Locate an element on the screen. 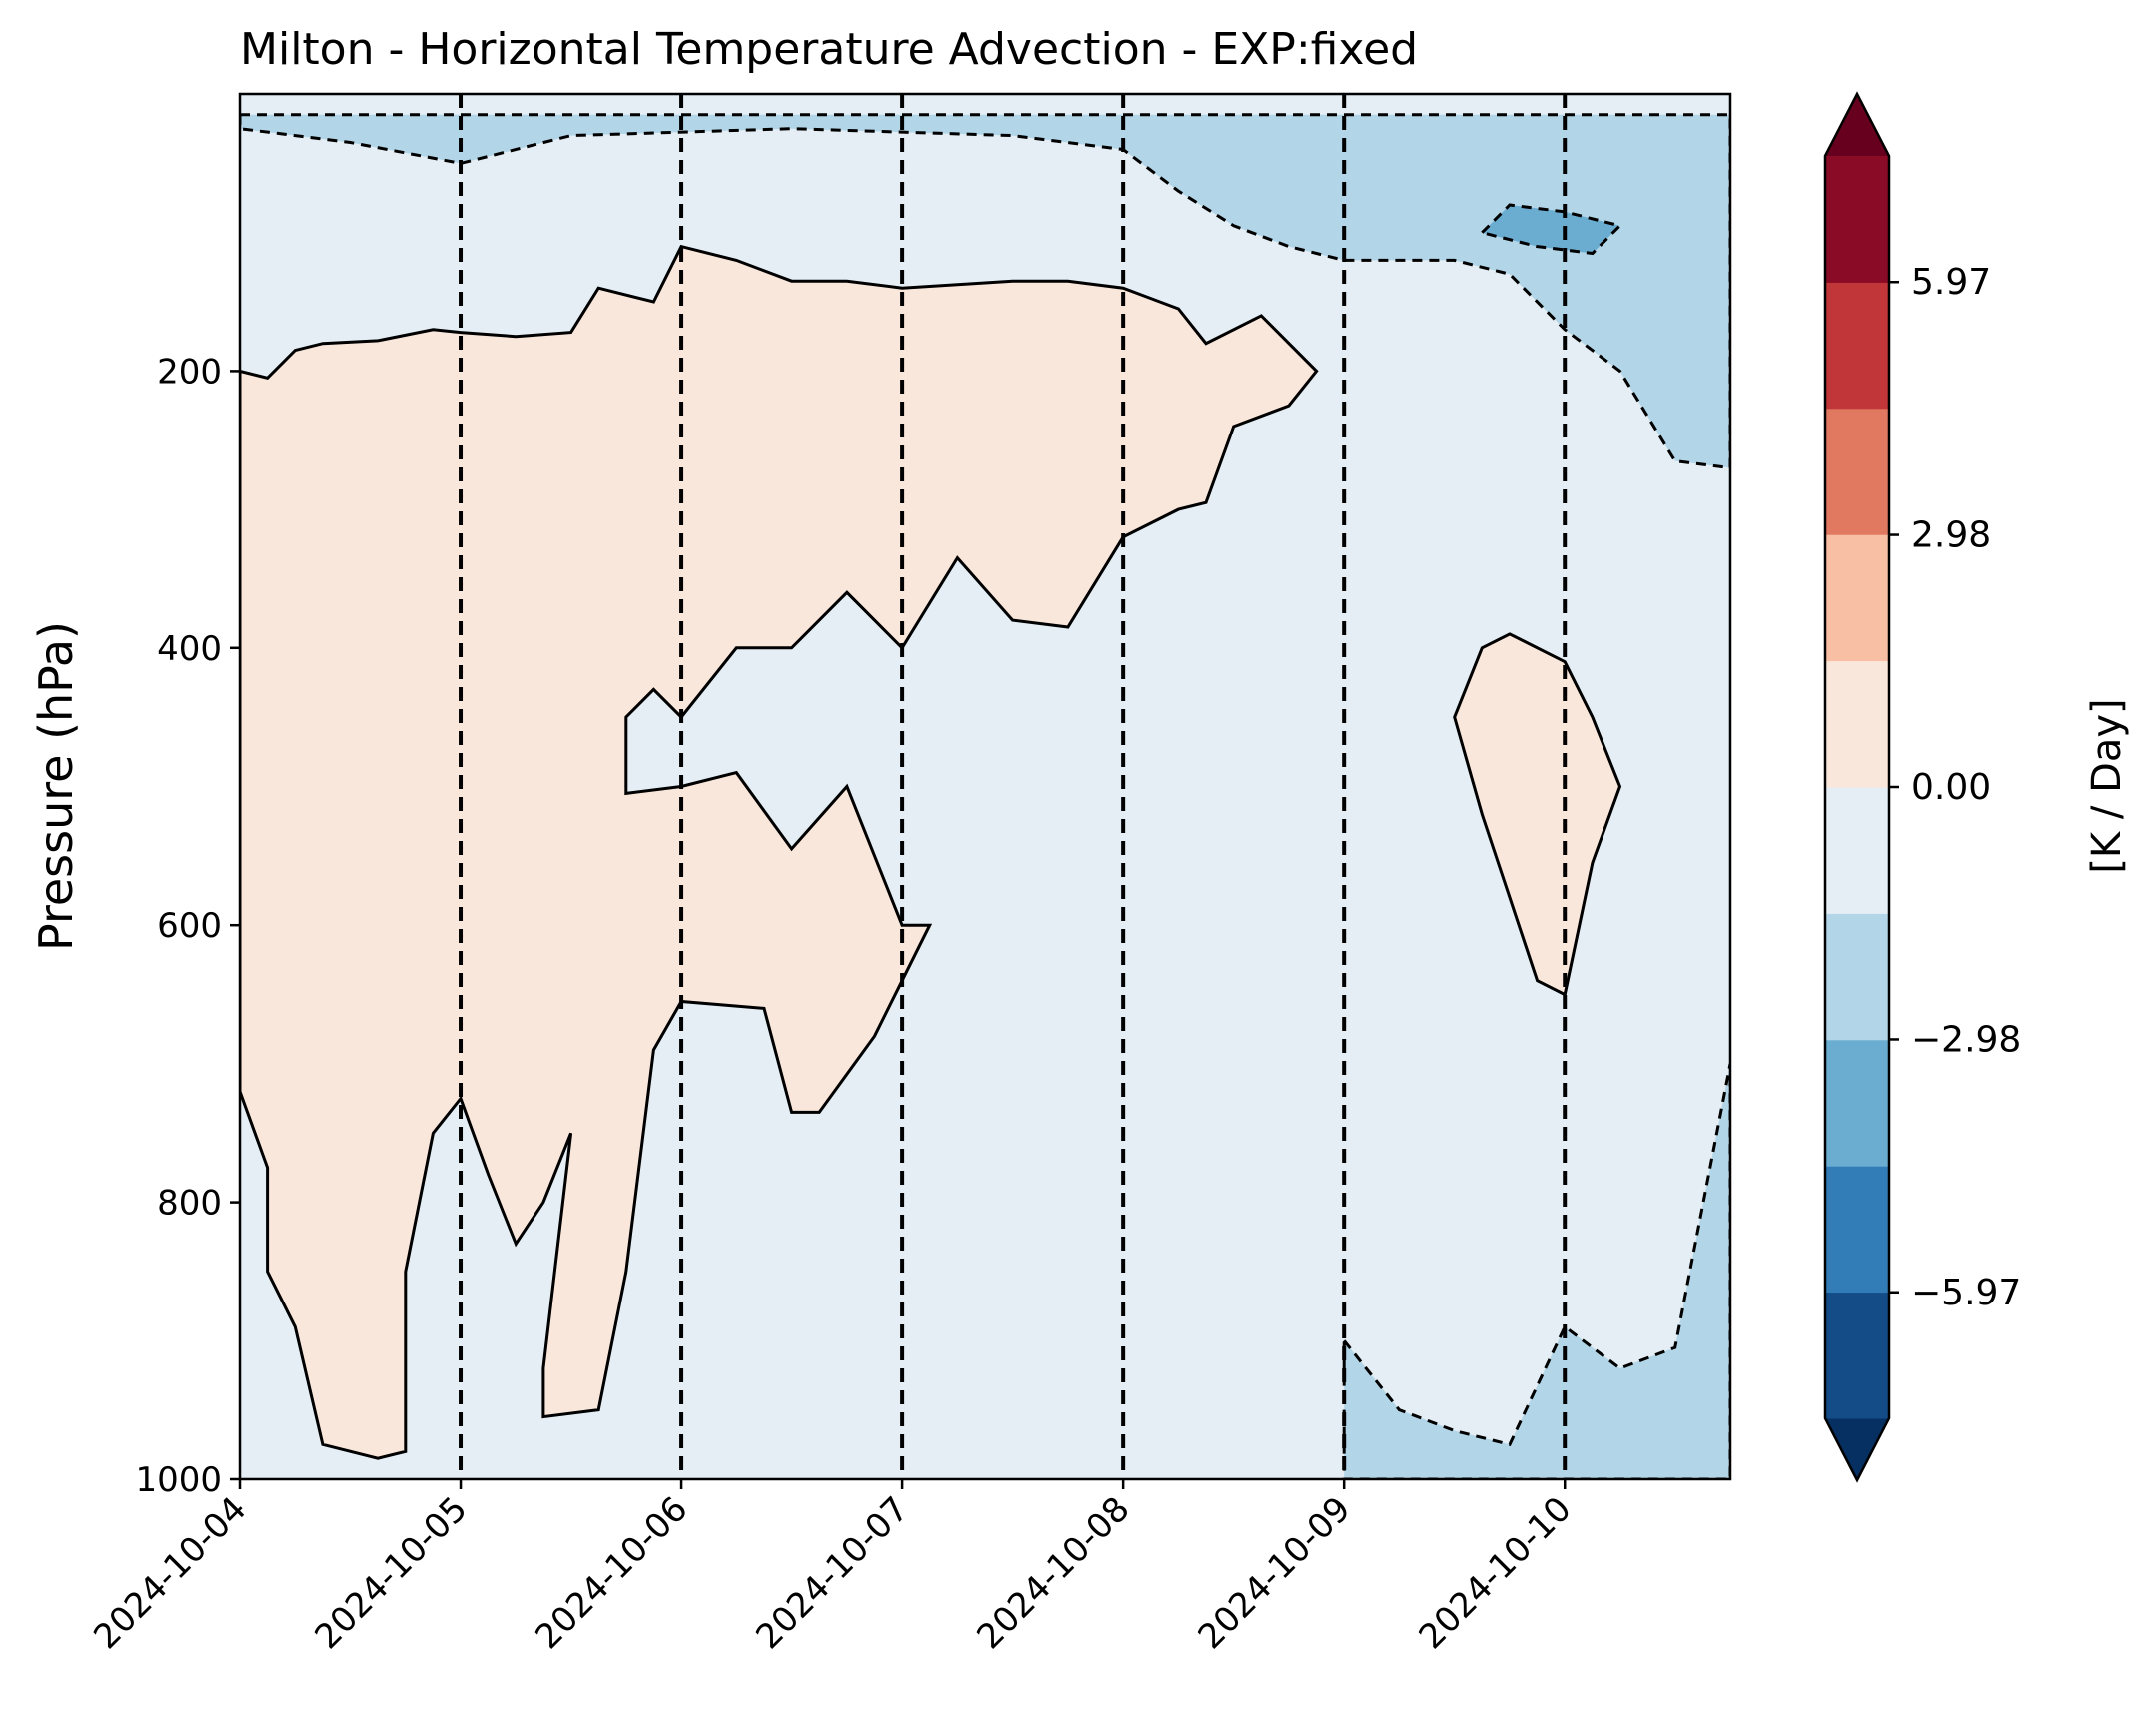 The width and height of the screenshot is (2137, 1736). colorbar-outline is located at coordinates (1857, 787).